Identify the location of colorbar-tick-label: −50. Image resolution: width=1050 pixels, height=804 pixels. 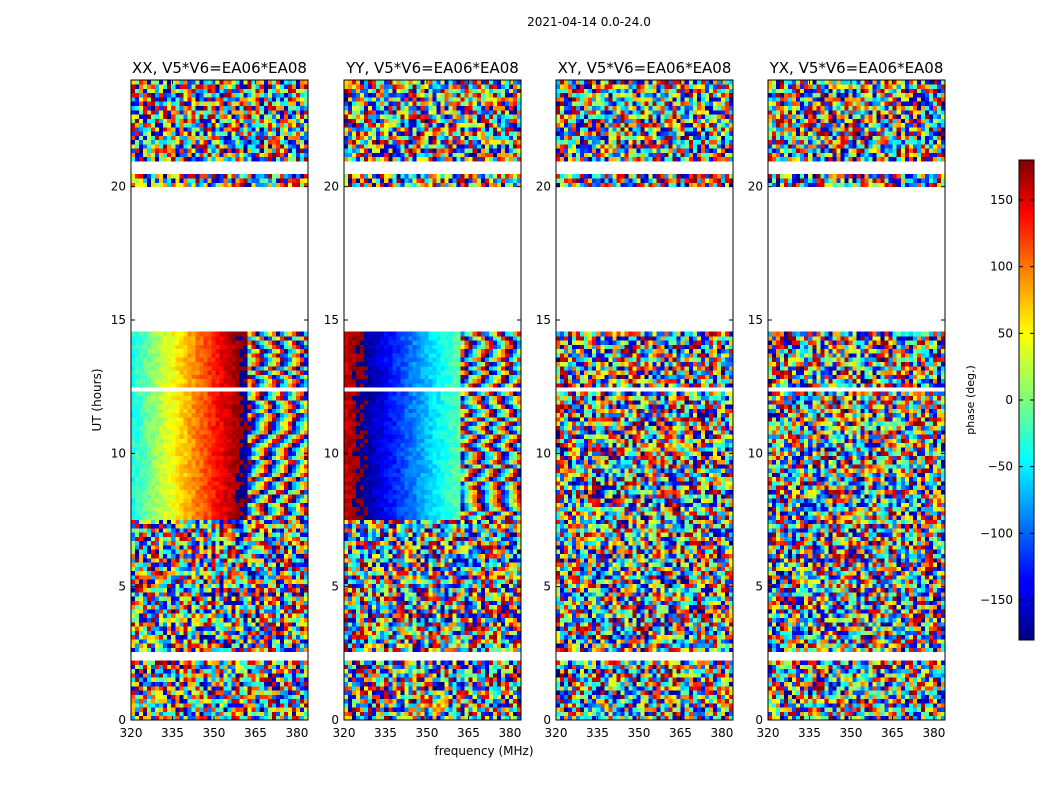
(1000, 467).